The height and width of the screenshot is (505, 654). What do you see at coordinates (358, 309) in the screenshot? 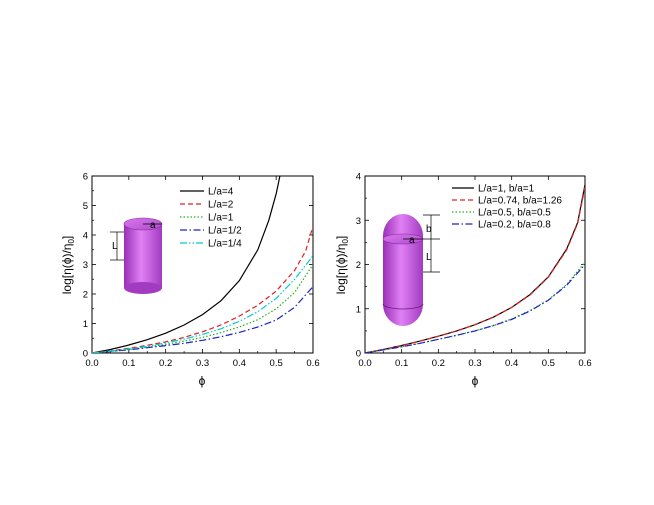
I see `y-tick-label-right: 1` at bounding box center [358, 309].